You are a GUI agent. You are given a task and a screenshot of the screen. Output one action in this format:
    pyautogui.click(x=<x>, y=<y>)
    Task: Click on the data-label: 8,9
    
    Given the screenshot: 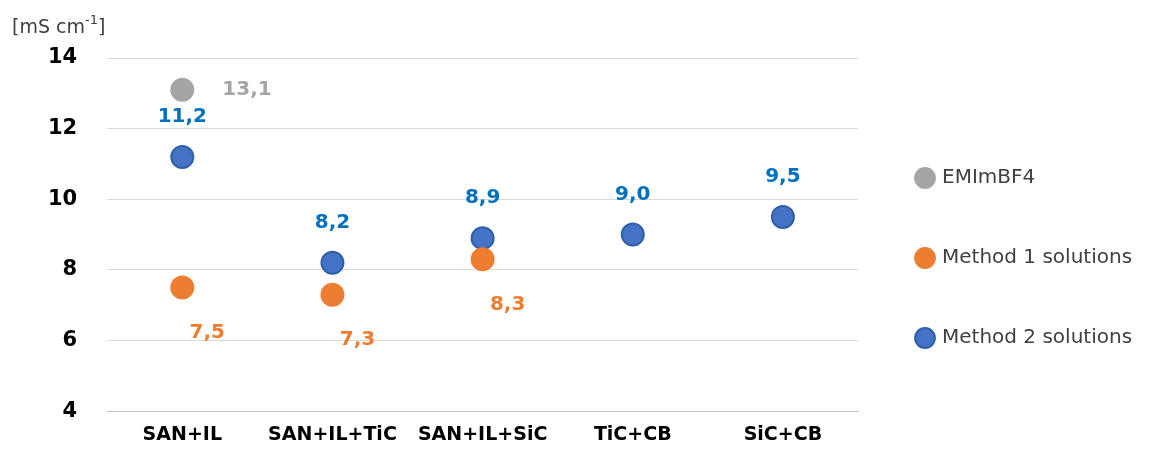 What is the action you would take?
    pyautogui.click(x=482, y=196)
    